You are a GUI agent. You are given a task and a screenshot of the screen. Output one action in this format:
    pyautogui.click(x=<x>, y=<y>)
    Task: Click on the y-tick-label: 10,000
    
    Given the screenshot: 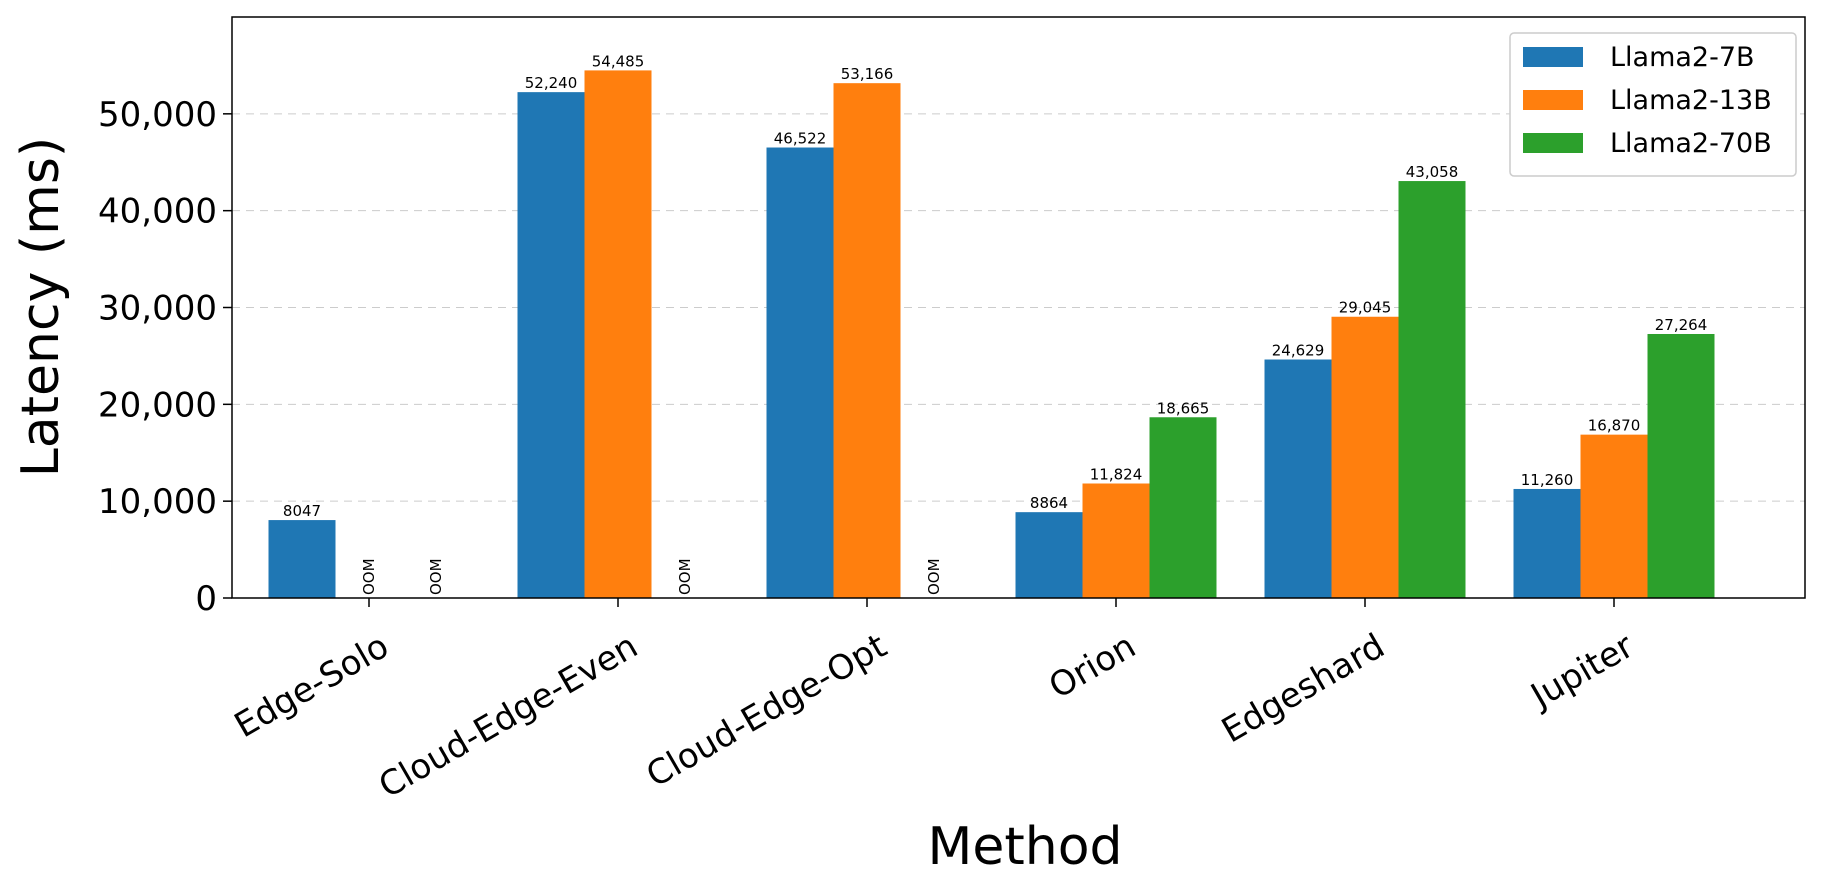 What is the action you would take?
    pyautogui.click(x=157, y=502)
    